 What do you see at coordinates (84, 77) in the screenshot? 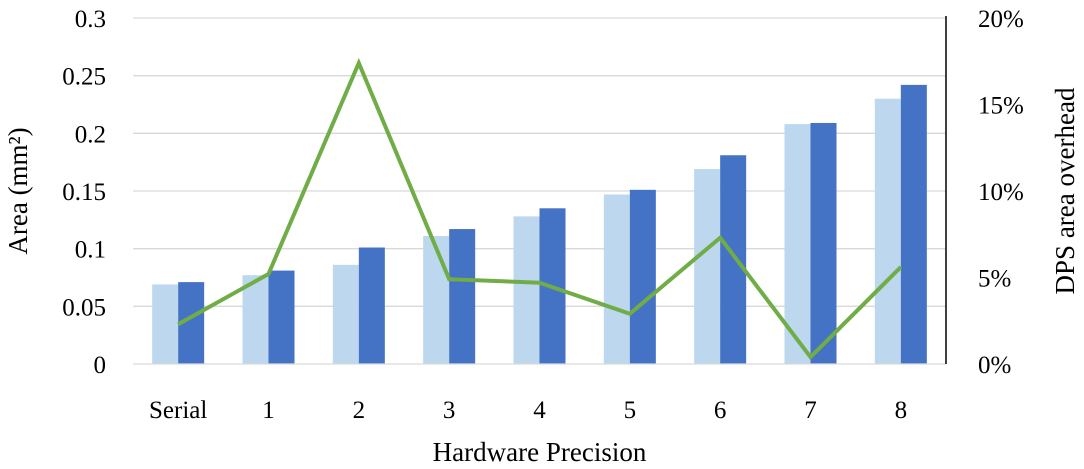
I see `y-tick-label: 0.25` at bounding box center [84, 77].